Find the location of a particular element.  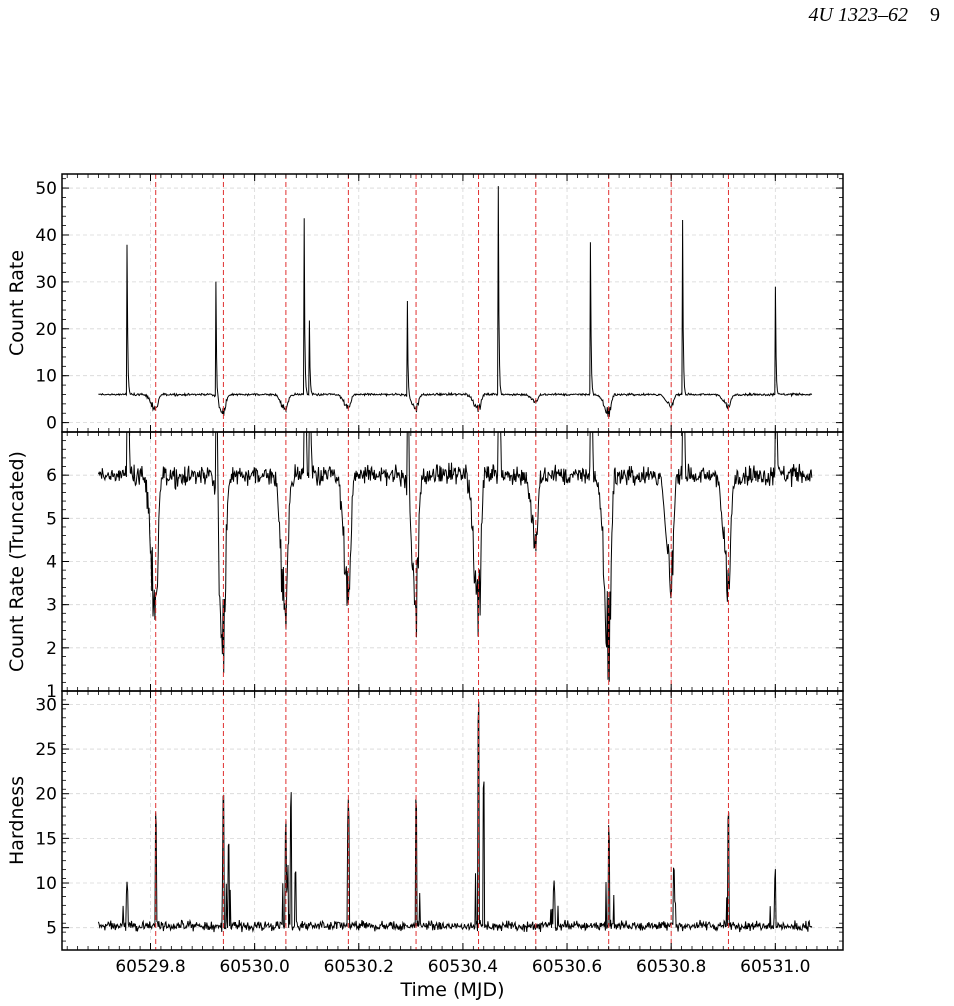

running-header: 4U 1323–62 9 is located at coordinates (874, 15).